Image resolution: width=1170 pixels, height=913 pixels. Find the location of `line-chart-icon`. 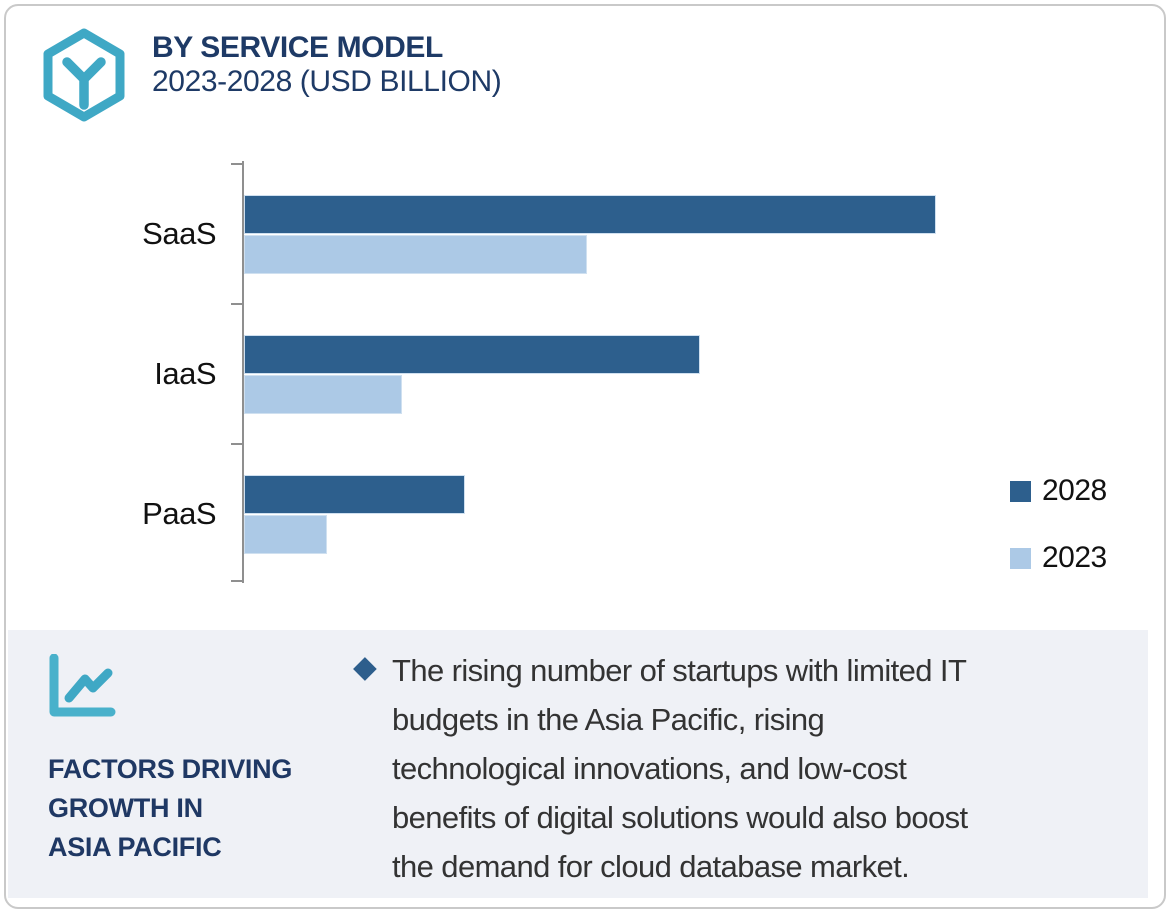

line-chart-icon is located at coordinates (82, 685).